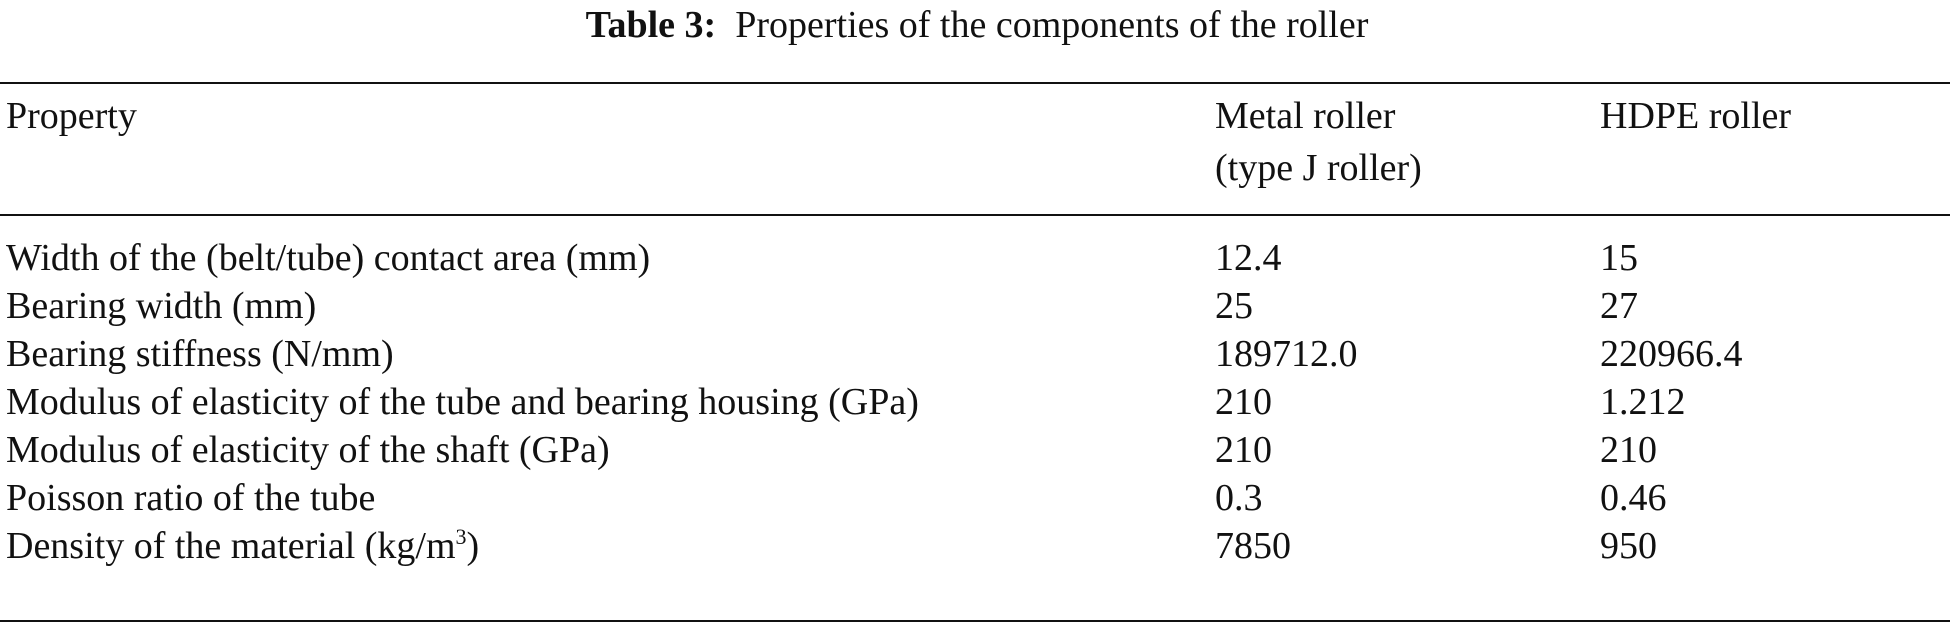 The image size is (1954, 625). Describe the element at coordinates (308, 450) in the screenshot. I see `cell-property: Modulus of elasticity of the shaft (GPa)` at that location.